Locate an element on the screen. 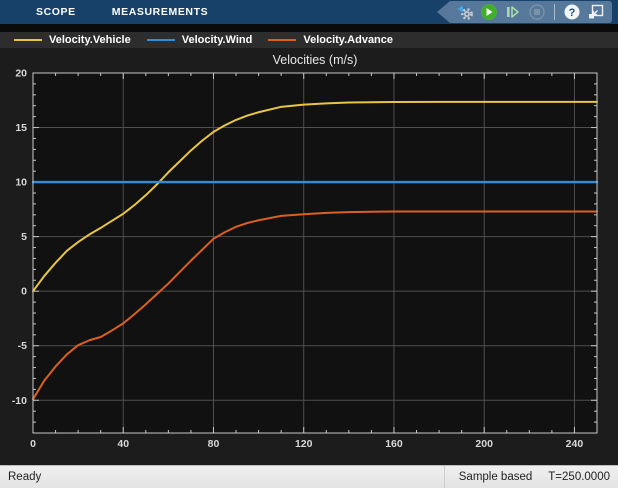 This screenshot has width=618, height=488. gear-with-arrows-icon is located at coordinates (465, 12).